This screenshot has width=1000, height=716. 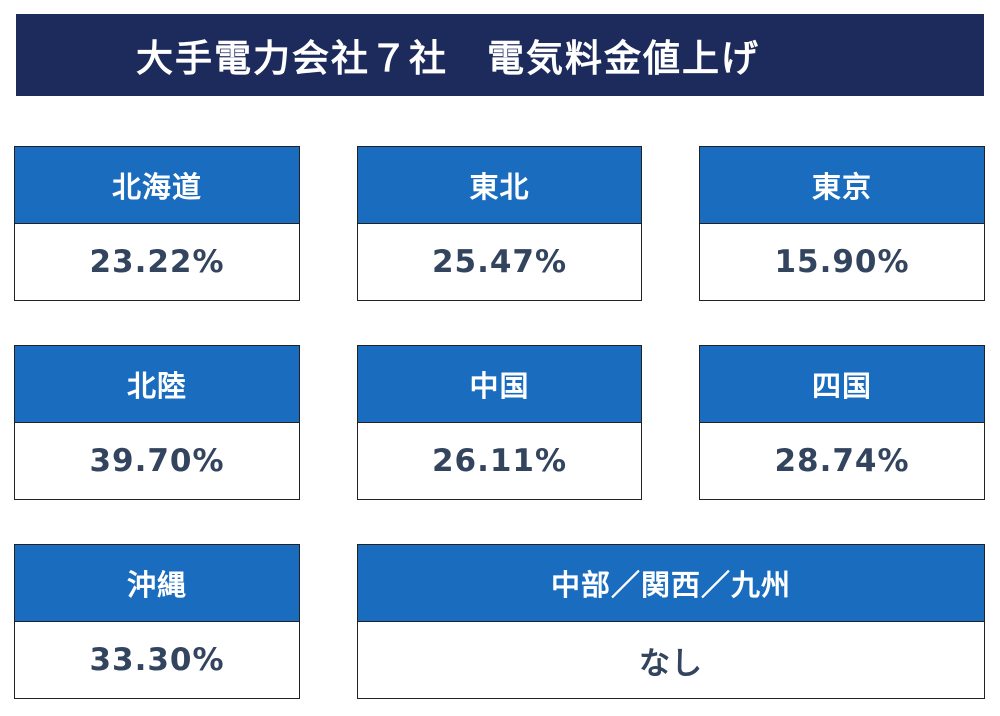 I want to click on card-increase-rate: なし, so click(x=671, y=663).